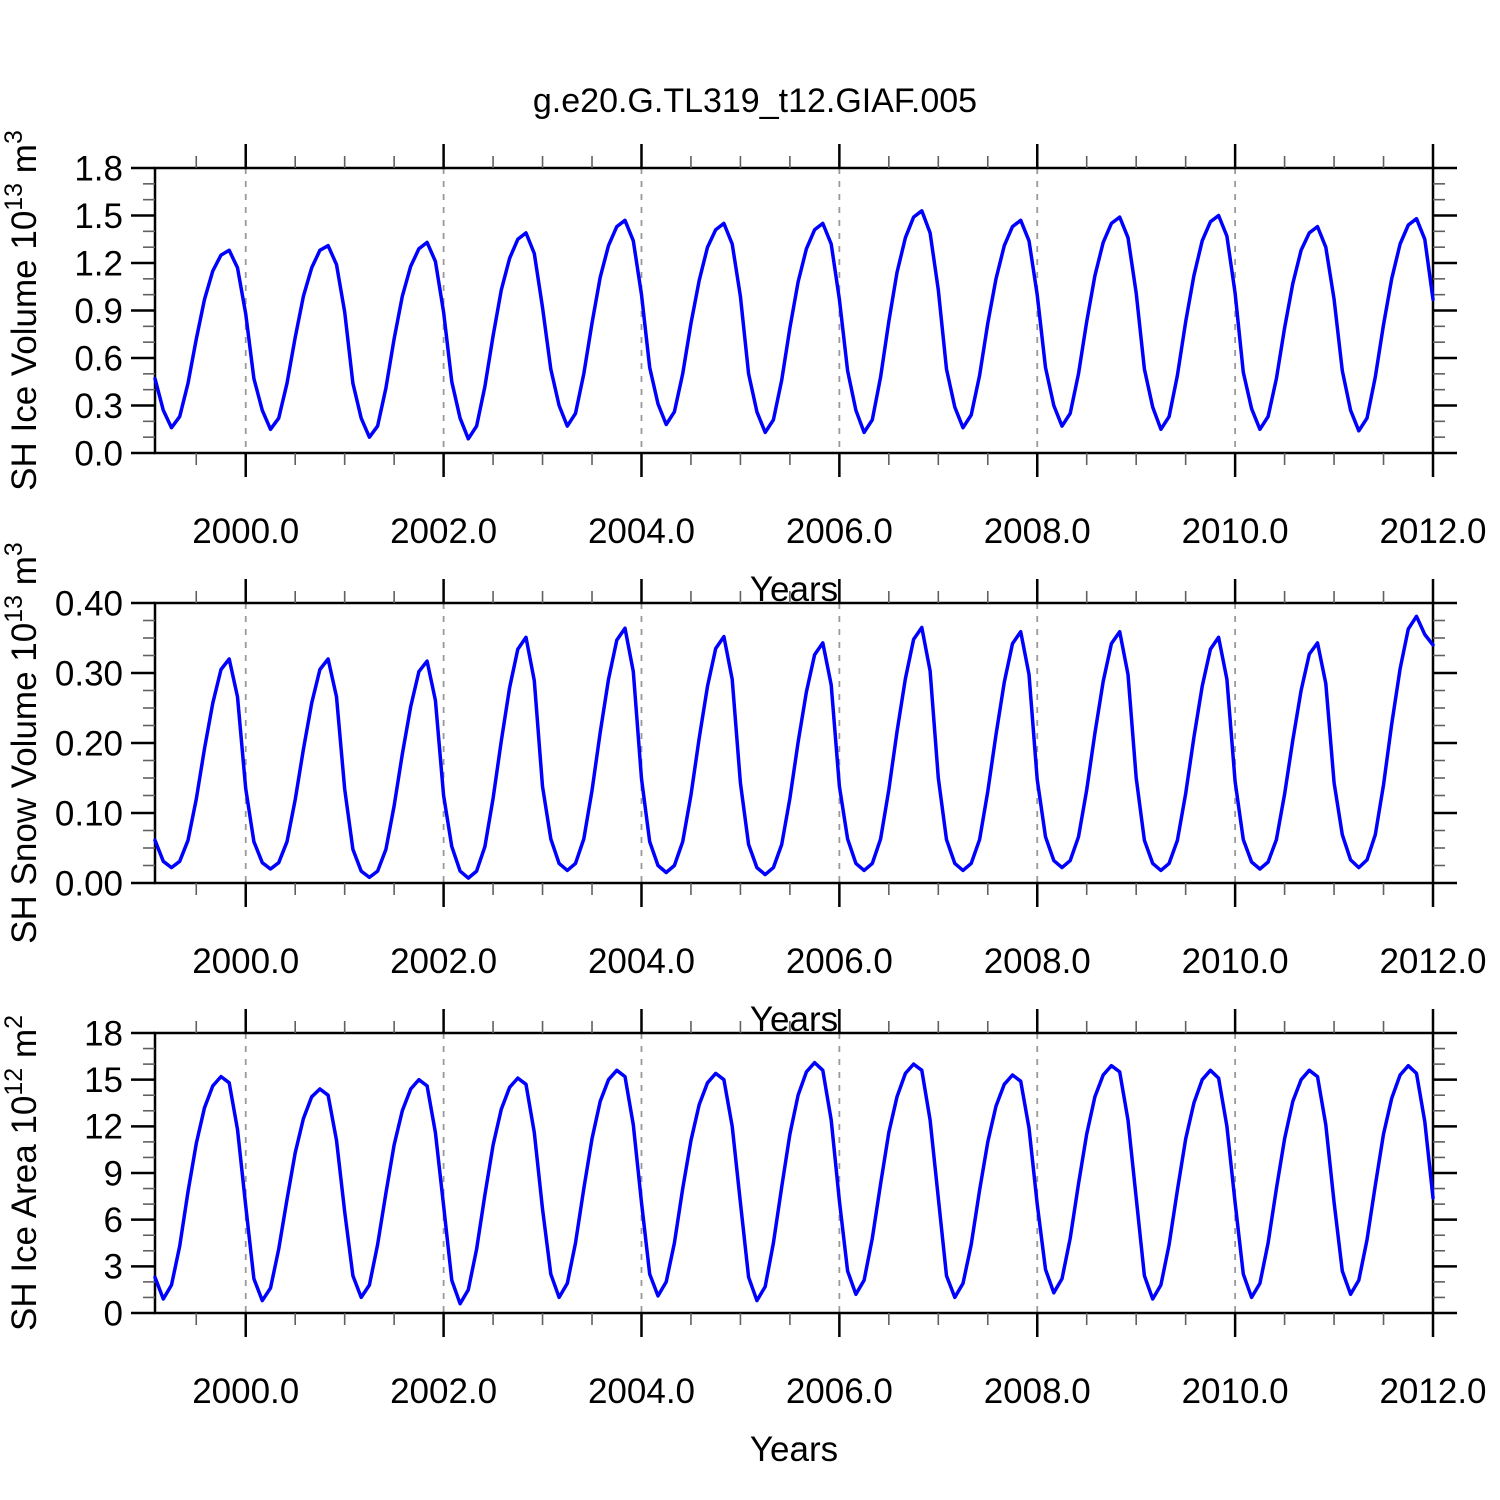 This screenshot has height=1500, width=1500. Describe the element at coordinates (89, 673) in the screenshot. I see `y-tick-label: 0.30` at that location.